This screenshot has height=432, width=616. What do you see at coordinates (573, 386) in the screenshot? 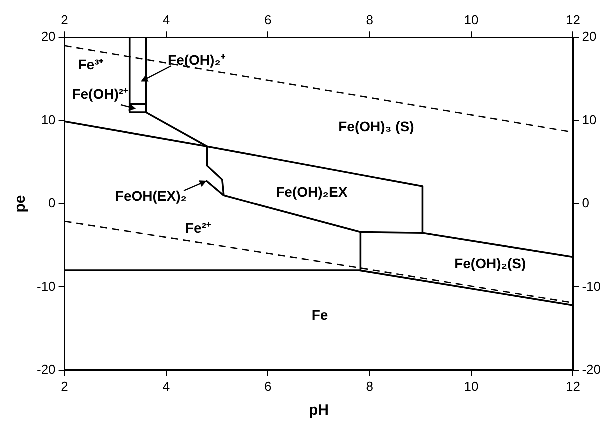
I see `x-tick-label: 12` at bounding box center [573, 386].